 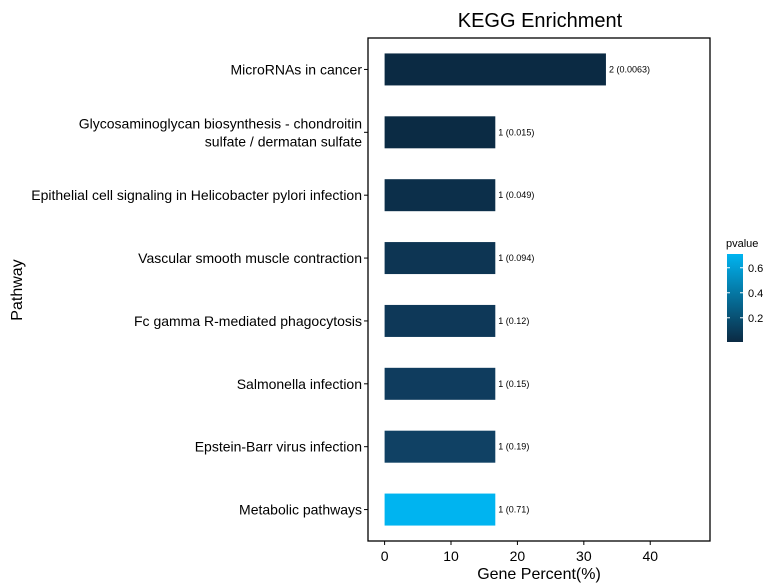 What do you see at coordinates (513, 321) in the screenshot?
I see `bar-label-5: 1 (0.12)` at bounding box center [513, 321].